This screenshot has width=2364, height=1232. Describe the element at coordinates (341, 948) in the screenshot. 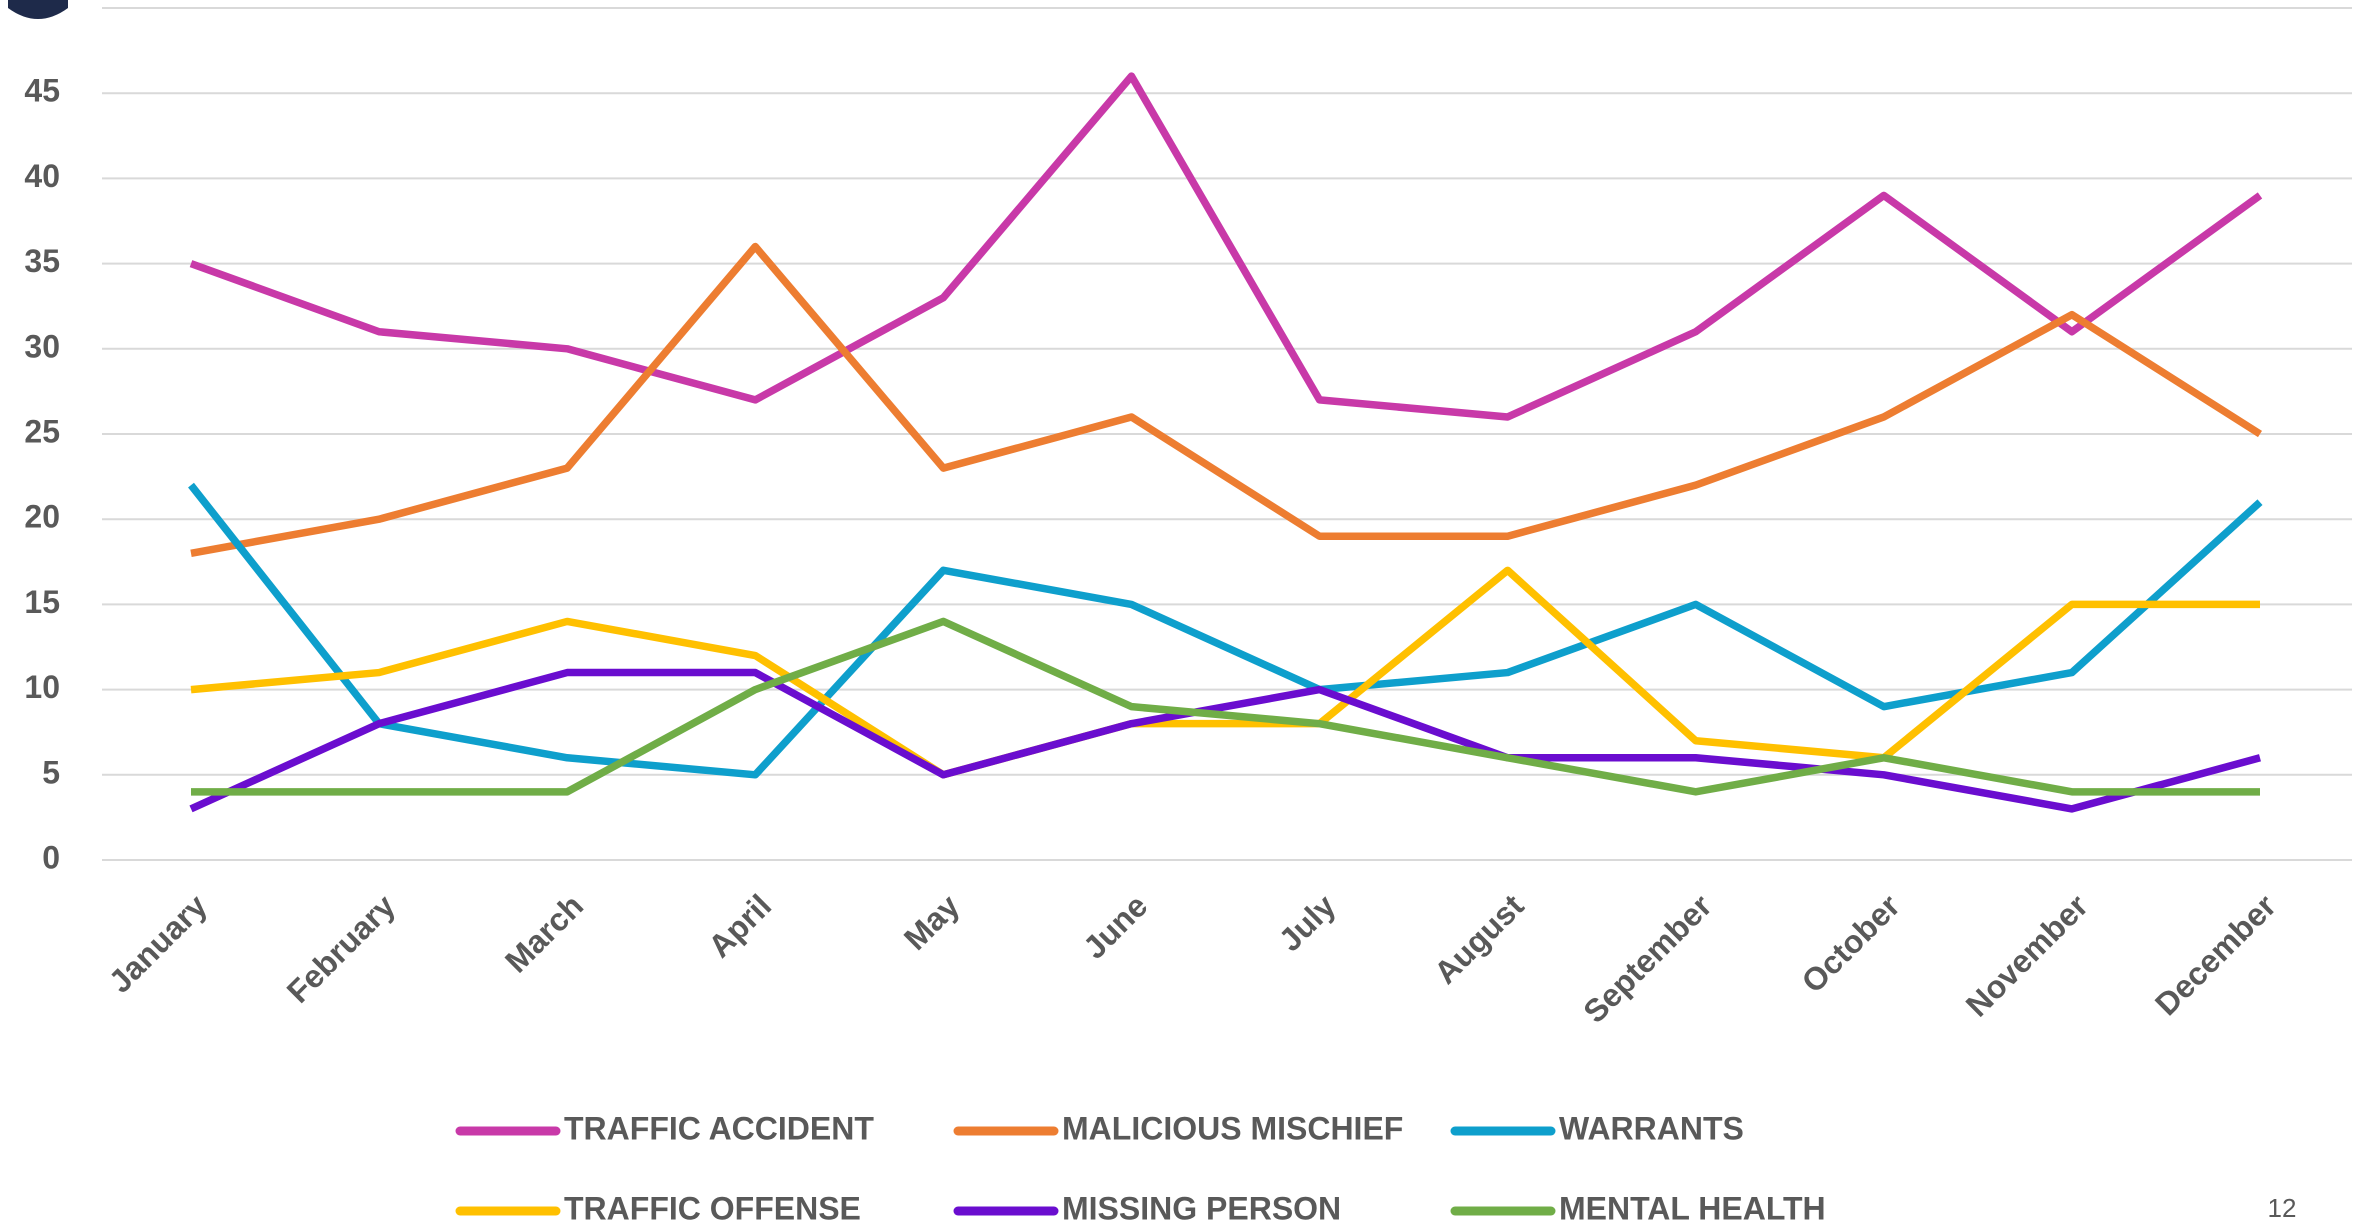

I see `x-tick-label: February` at that location.